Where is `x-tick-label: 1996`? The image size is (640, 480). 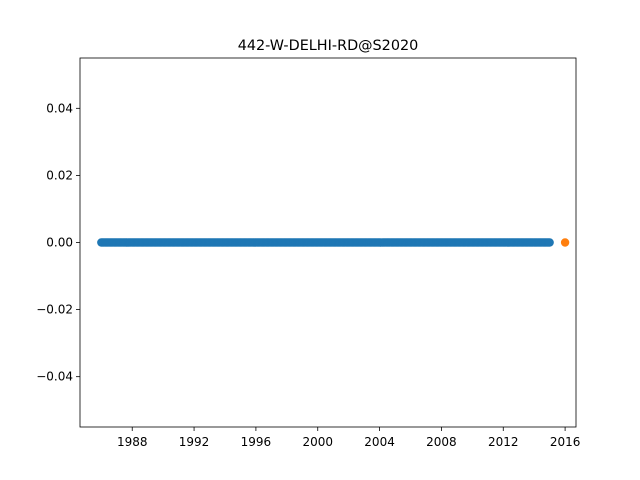 x-tick-label: 1996 is located at coordinates (256, 442).